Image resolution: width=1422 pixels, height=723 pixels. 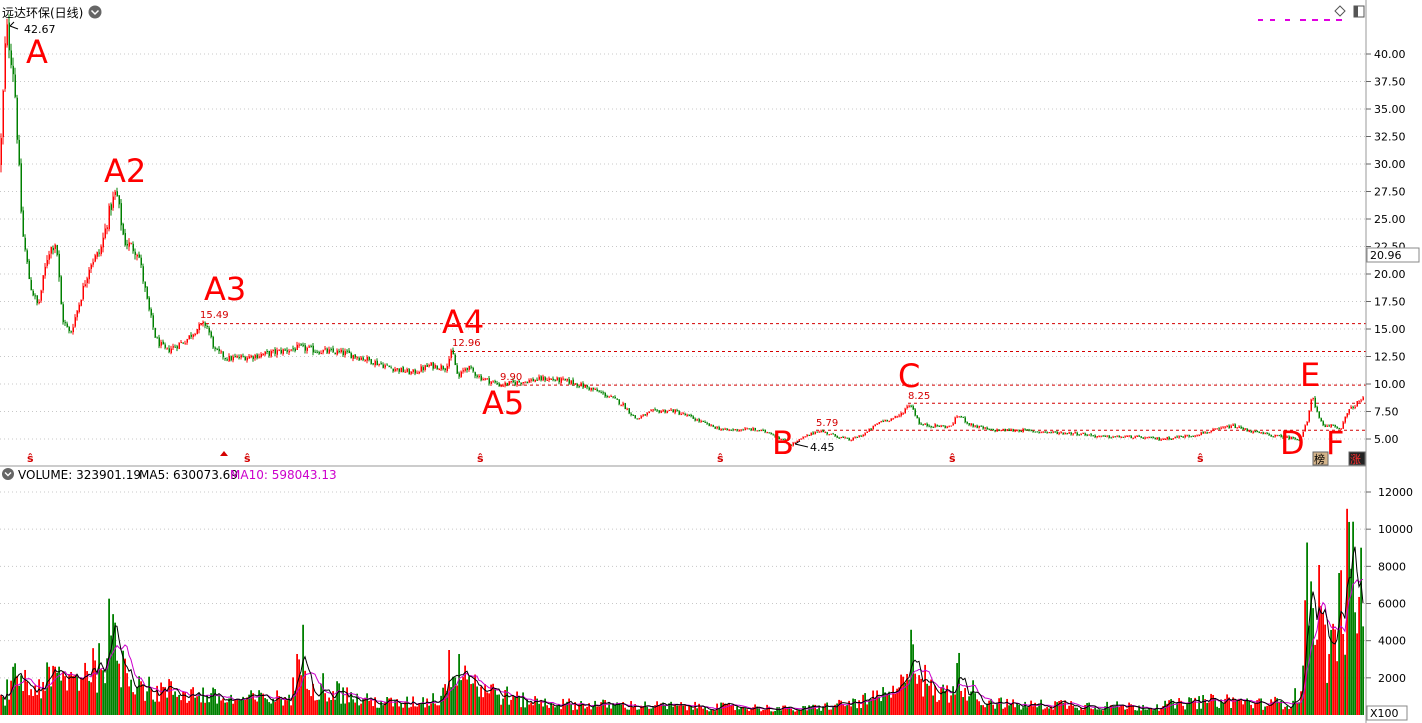 I want to click on diamond-icon, so click(x=1340, y=11).